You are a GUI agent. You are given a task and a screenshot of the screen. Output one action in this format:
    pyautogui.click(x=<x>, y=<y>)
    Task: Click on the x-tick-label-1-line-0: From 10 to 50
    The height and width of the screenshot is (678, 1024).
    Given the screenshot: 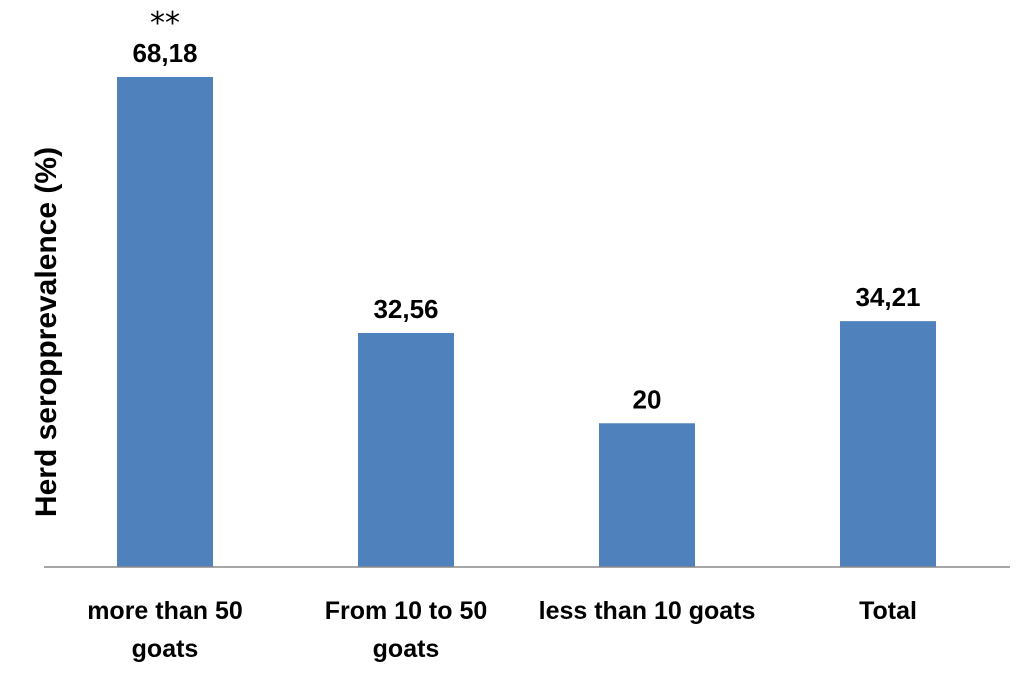 What is the action you would take?
    pyautogui.click(x=406, y=611)
    